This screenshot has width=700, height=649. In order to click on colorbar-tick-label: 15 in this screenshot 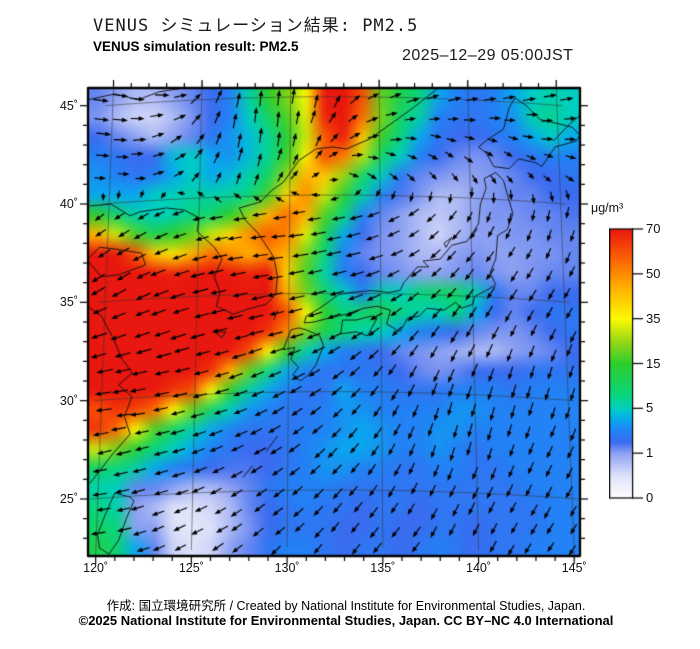, I will do `click(653, 363)`.